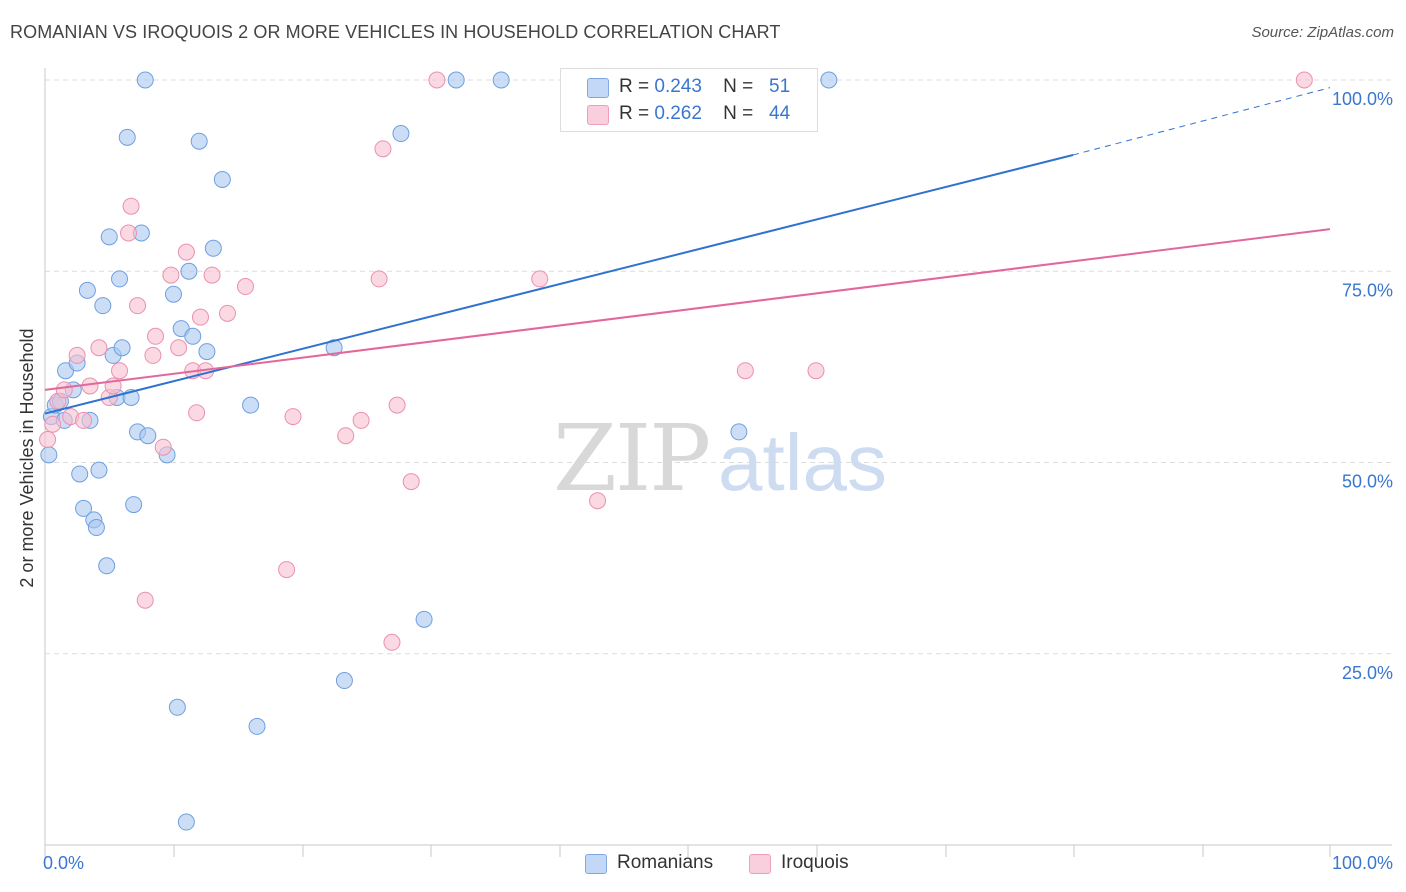 This screenshot has width=1406, height=892. What do you see at coordinates (1322, 32) in the screenshot?
I see `source-label: Source: ZipAtlas.com` at bounding box center [1322, 32].